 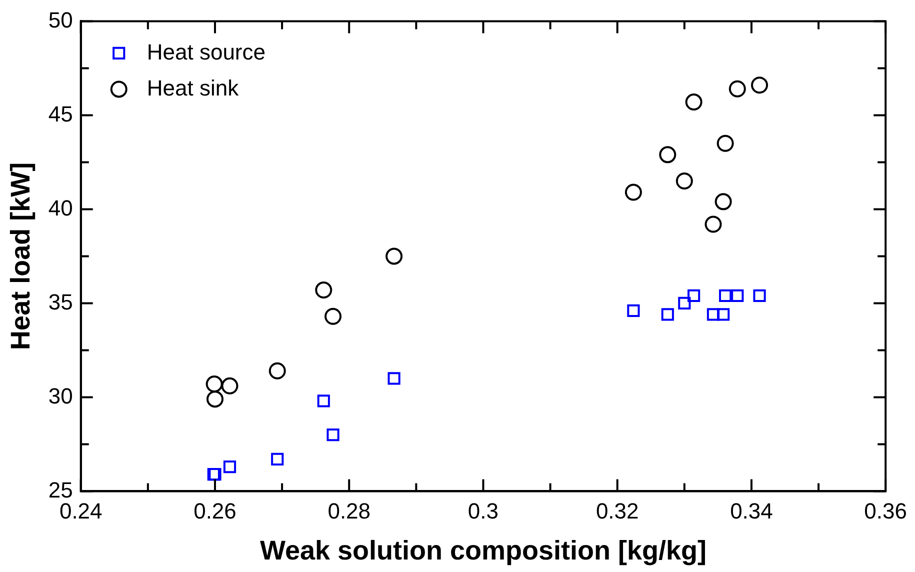 I want to click on x-tick-label: 0.36, so click(x=886, y=511).